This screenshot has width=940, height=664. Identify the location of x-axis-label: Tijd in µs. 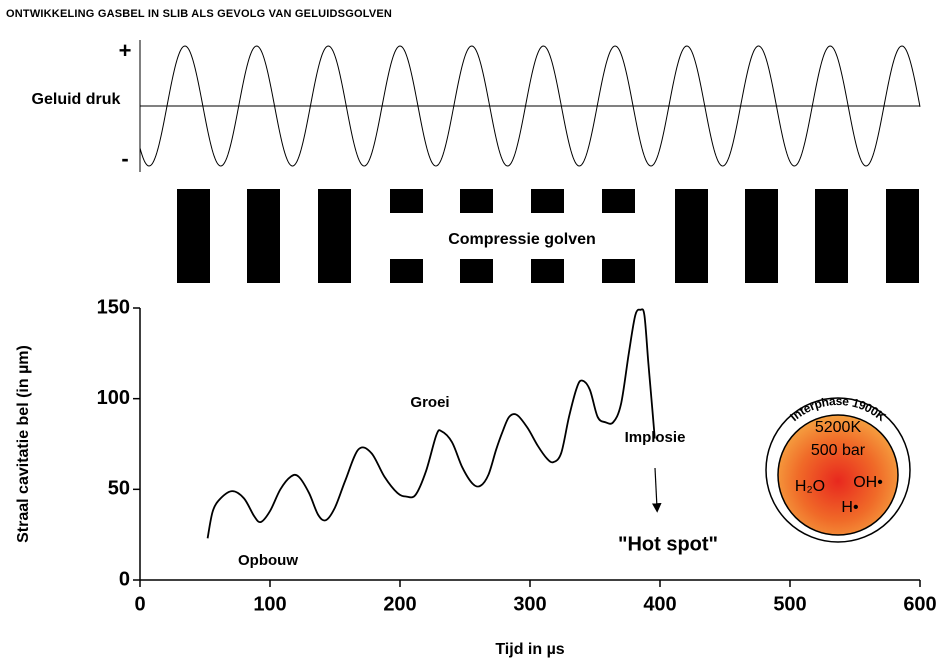
(529, 649).